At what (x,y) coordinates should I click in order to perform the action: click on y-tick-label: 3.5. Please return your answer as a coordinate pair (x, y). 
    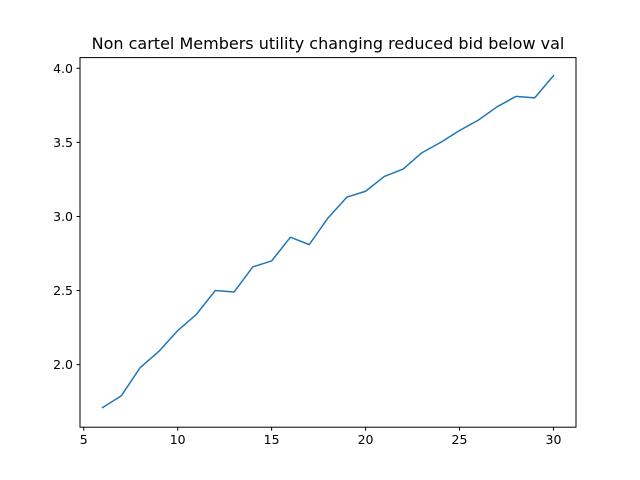
    Looking at the image, I should click on (63, 142).